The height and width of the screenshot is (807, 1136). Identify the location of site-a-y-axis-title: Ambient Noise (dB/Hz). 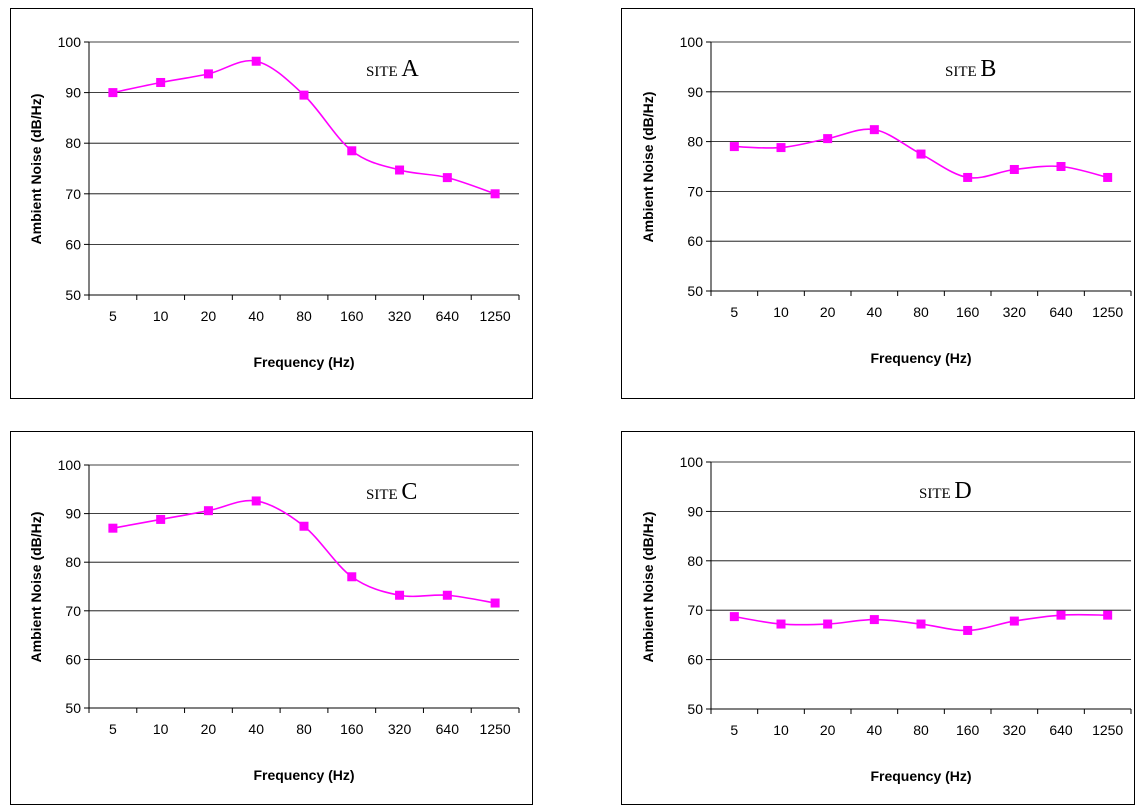
(36, 169).